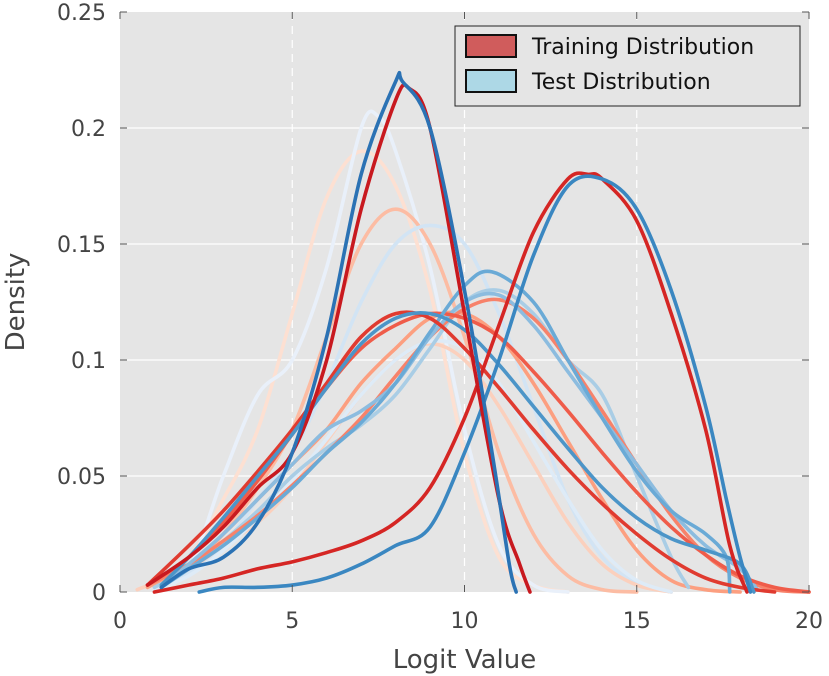  I want to click on legend: Training Distribution Test Distribution, so click(627, 66).